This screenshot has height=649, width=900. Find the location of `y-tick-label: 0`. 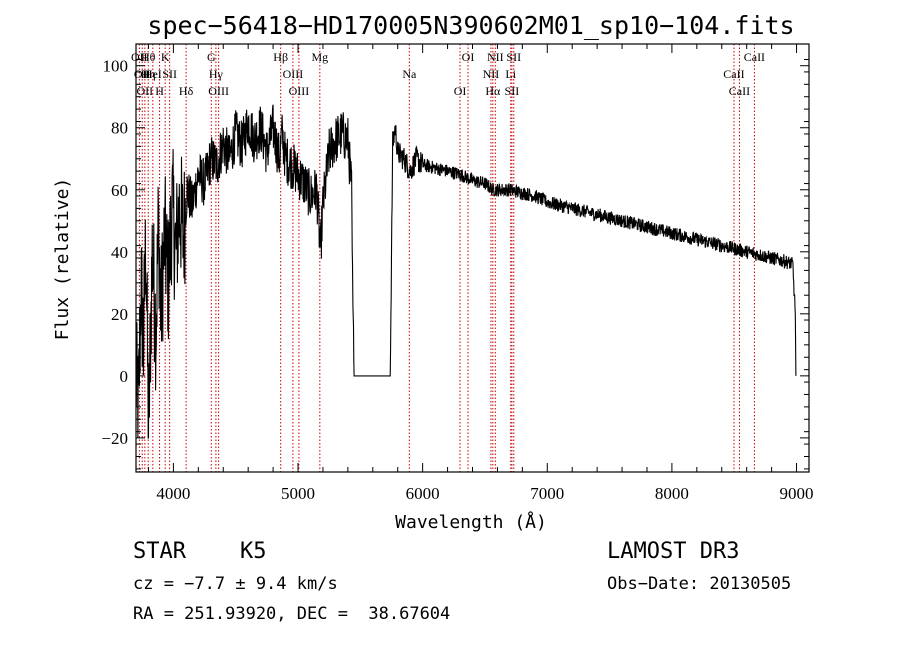

y-tick-label: 0 is located at coordinates (124, 376).